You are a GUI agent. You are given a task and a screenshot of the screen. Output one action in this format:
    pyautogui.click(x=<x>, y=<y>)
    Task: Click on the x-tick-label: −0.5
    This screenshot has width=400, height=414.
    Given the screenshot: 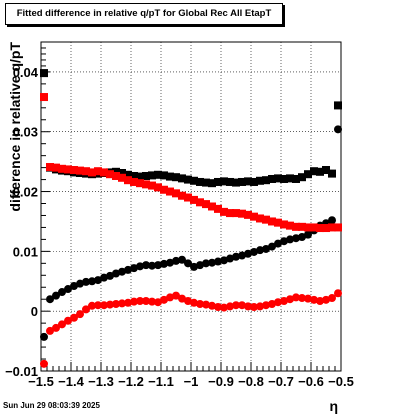 What is the action you would take?
    pyautogui.click(x=341, y=381)
    